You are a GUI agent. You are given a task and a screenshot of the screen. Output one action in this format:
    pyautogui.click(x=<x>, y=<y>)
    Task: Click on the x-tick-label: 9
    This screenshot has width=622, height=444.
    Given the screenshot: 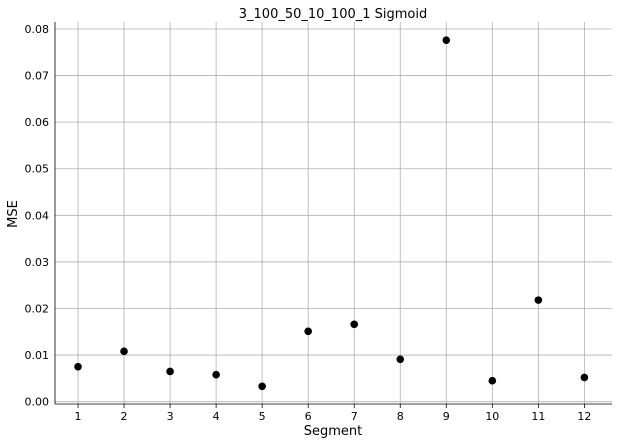 What is the action you would take?
    pyautogui.click(x=446, y=416)
    